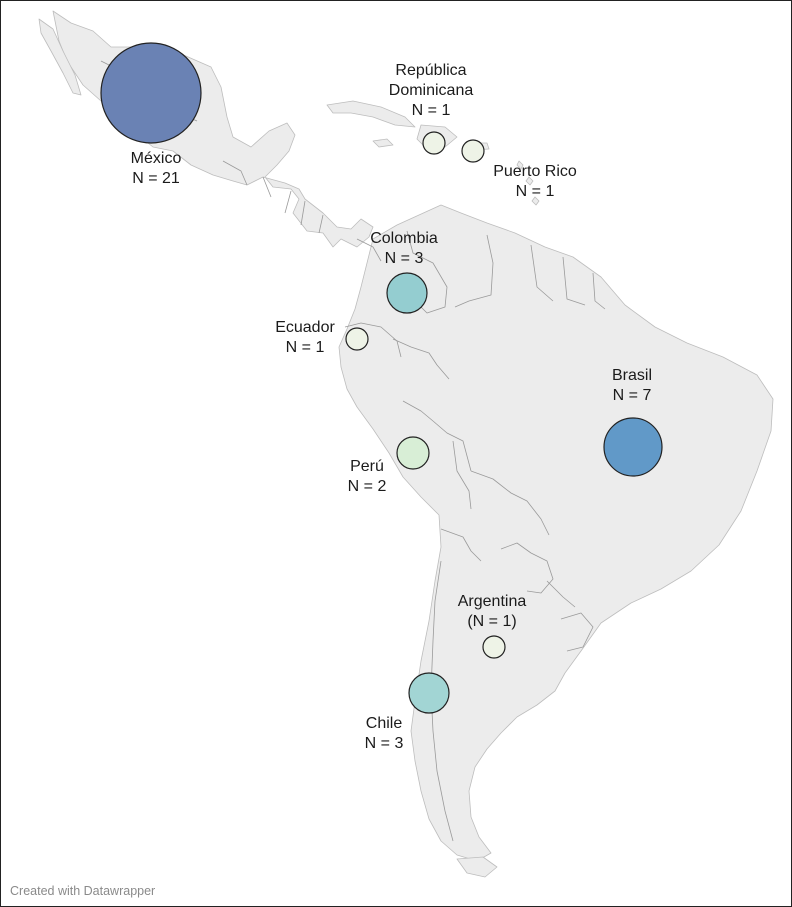  I want to click on land-lesser-antilles, so click(528, 183).